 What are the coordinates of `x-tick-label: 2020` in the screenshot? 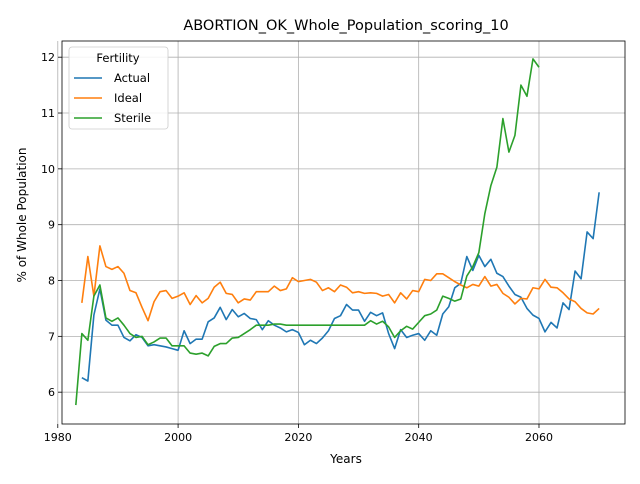 It's located at (298, 437).